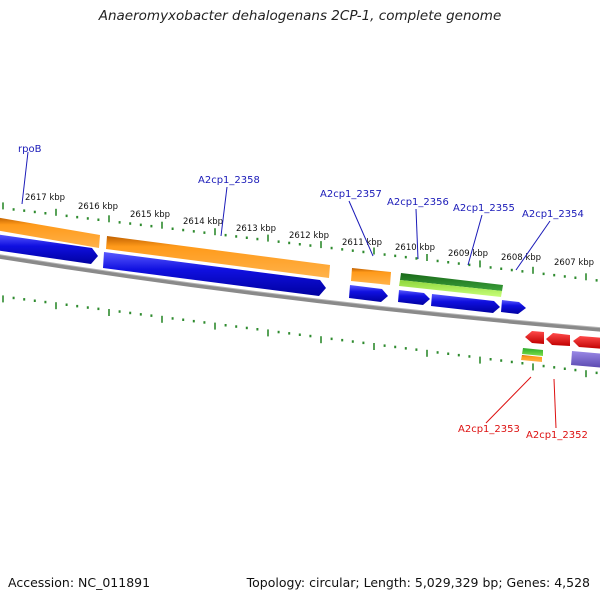  What do you see at coordinates (531, 358) in the screenshot?
I see `gene-feature-small-orange` at bounding box center [531, 358].